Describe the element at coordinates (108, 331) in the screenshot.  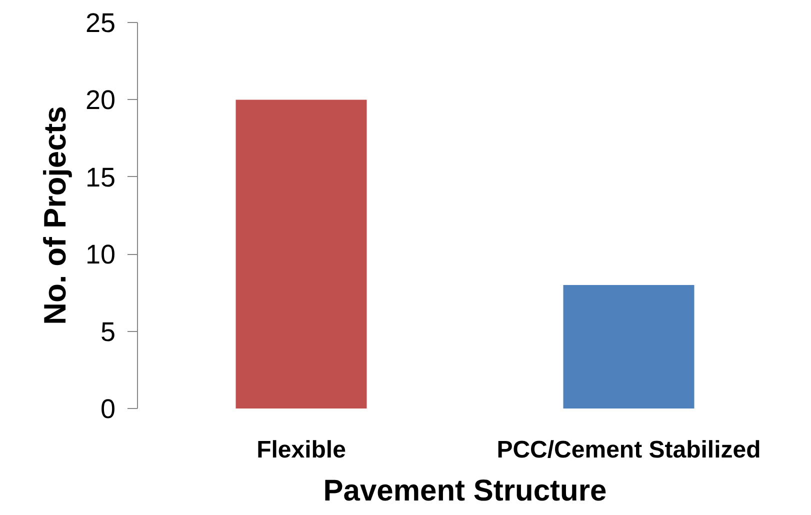
I see `y-tick-label: 5` at that location.